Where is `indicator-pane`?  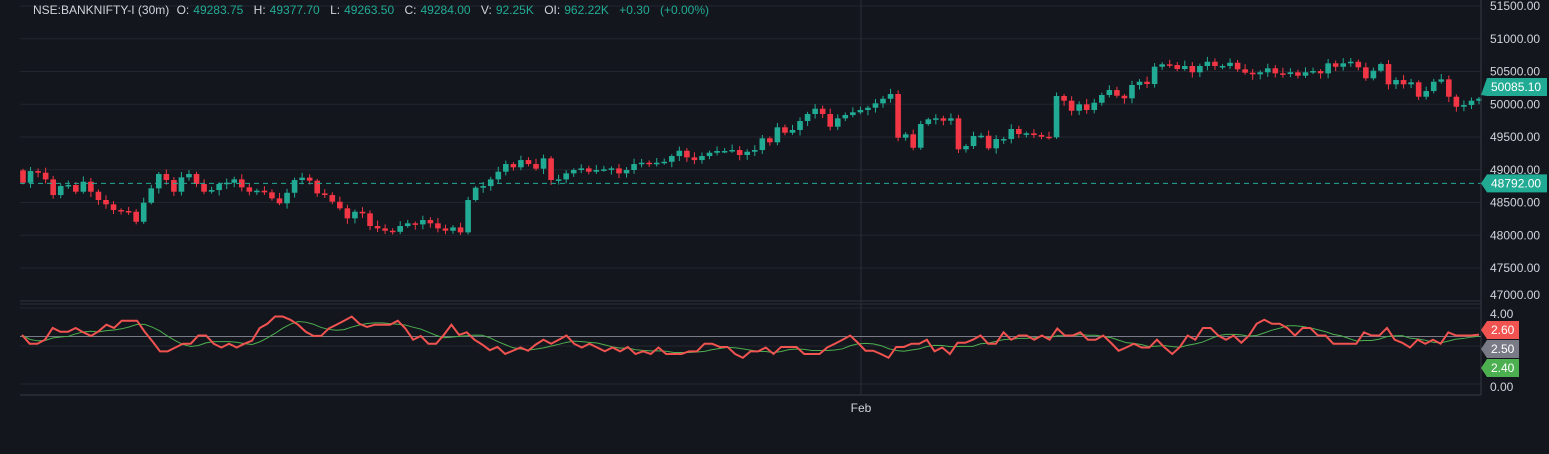
indicator-pane is located at coordinates (750, 337).